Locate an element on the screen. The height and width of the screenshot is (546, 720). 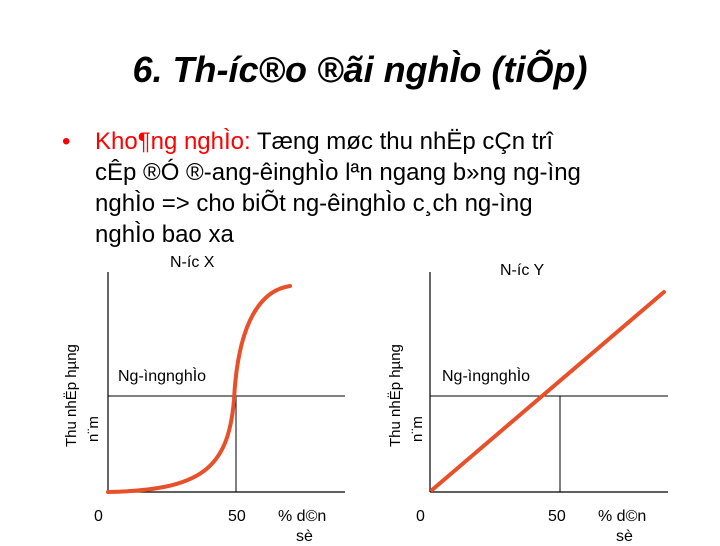
bullet-line-4: nghÌo bao xa is located at coordinates (164, 234).